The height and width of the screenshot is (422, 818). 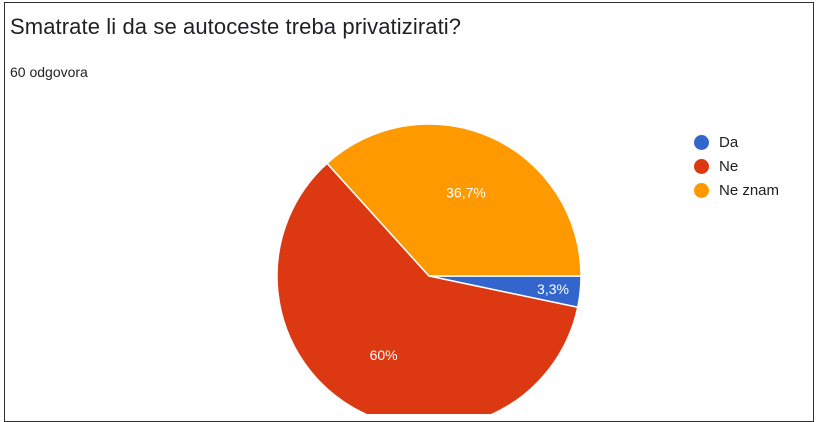 What do you see at coordinates (729, 142) in the screenshot?
I see `legend-label: Da` at bounding box center [729, 142].